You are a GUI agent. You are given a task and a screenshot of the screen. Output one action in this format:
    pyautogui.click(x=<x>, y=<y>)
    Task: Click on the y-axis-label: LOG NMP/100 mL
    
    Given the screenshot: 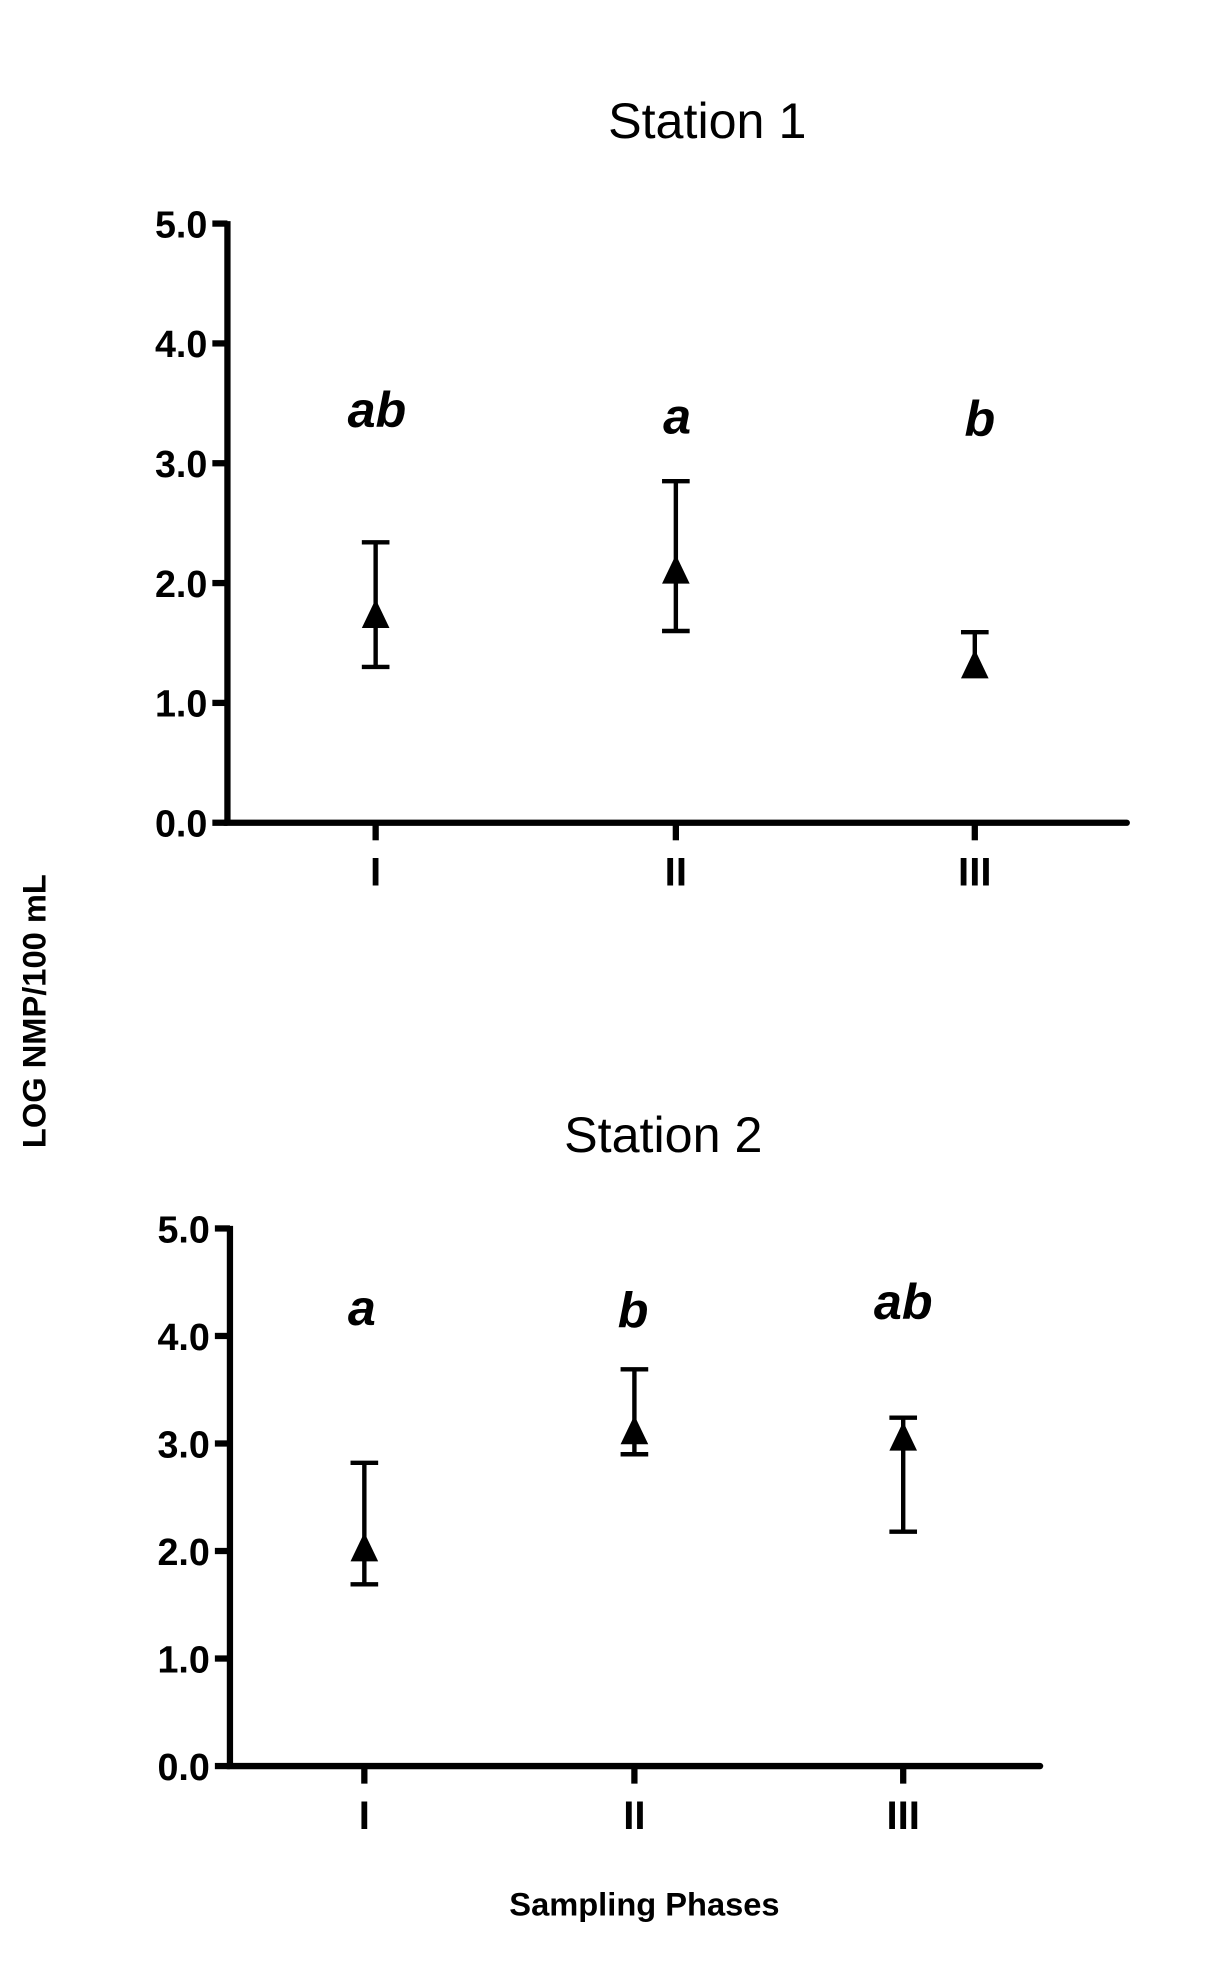 What is the action you would take?
    pyautogui.click(x=33, y=1011)
    